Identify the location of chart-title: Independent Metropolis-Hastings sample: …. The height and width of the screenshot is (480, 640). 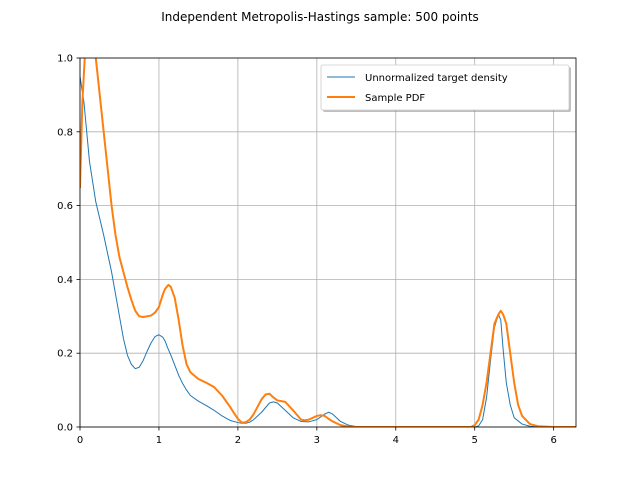
(320, 17).